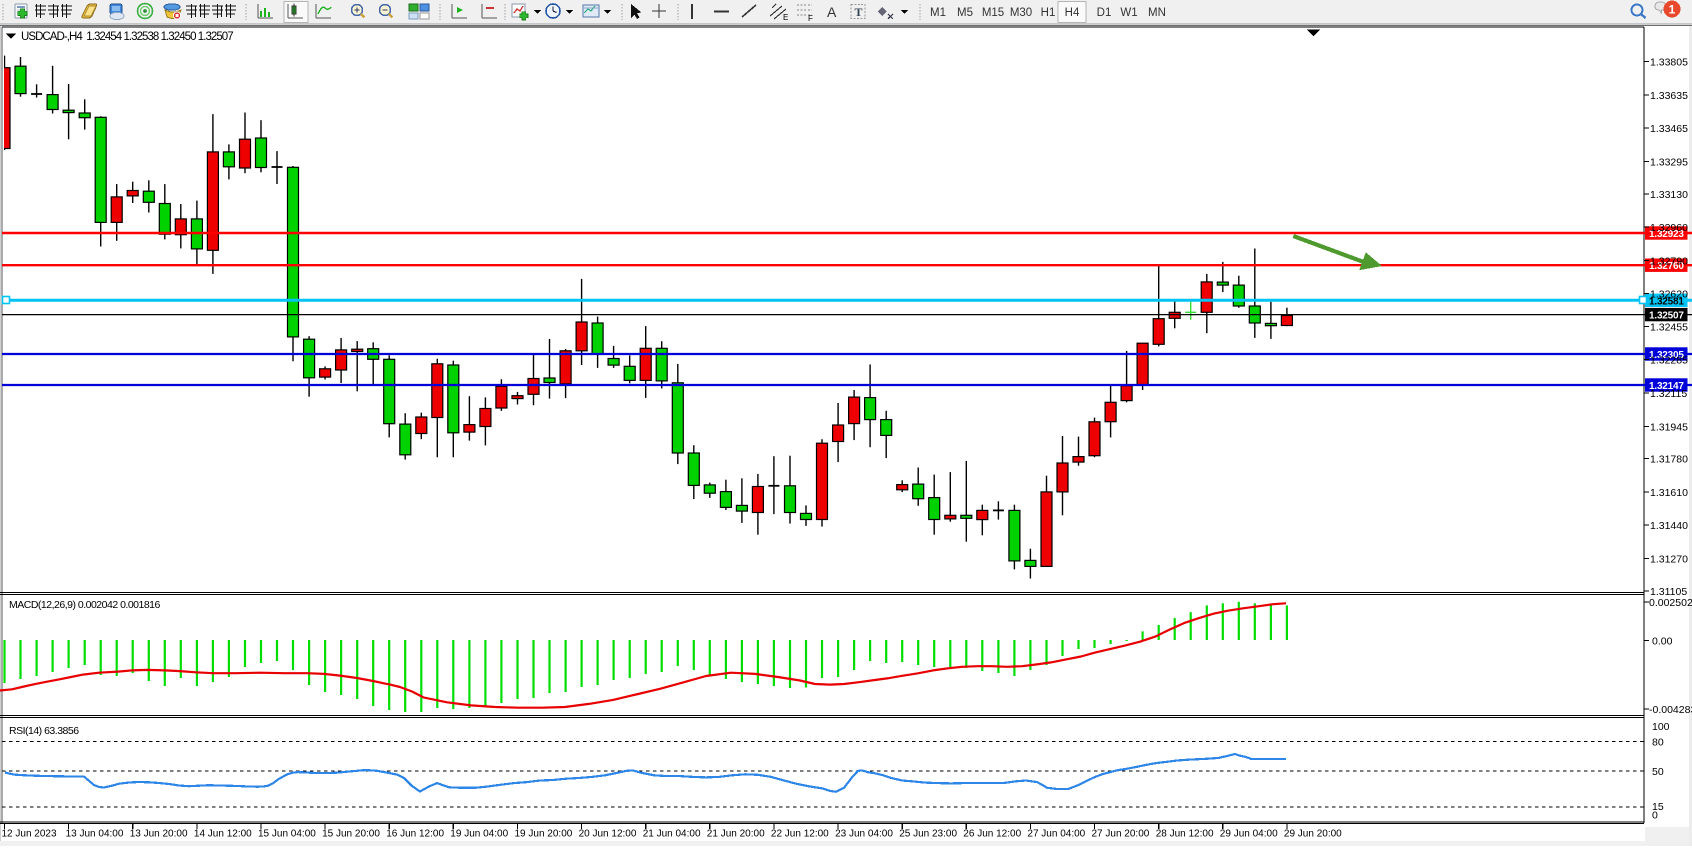  Describe the element at coordinates (95, 834) in the screenshot. I see `svg-text: 13 Jun 04:00` at that location.